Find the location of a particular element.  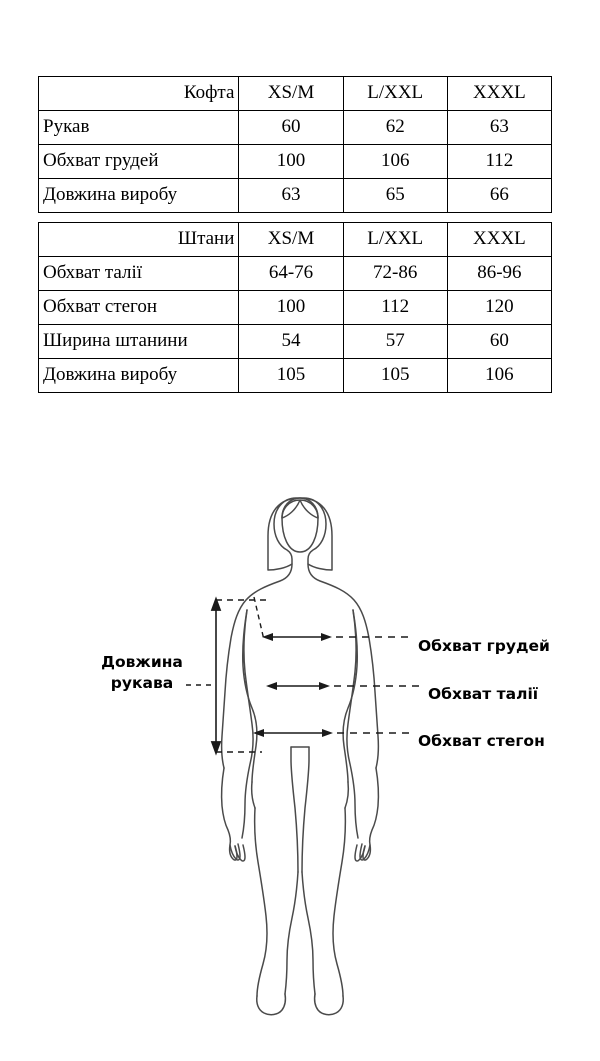

table-row: Довжина виробу 63 65 66 is located at coordinates (295, 195).